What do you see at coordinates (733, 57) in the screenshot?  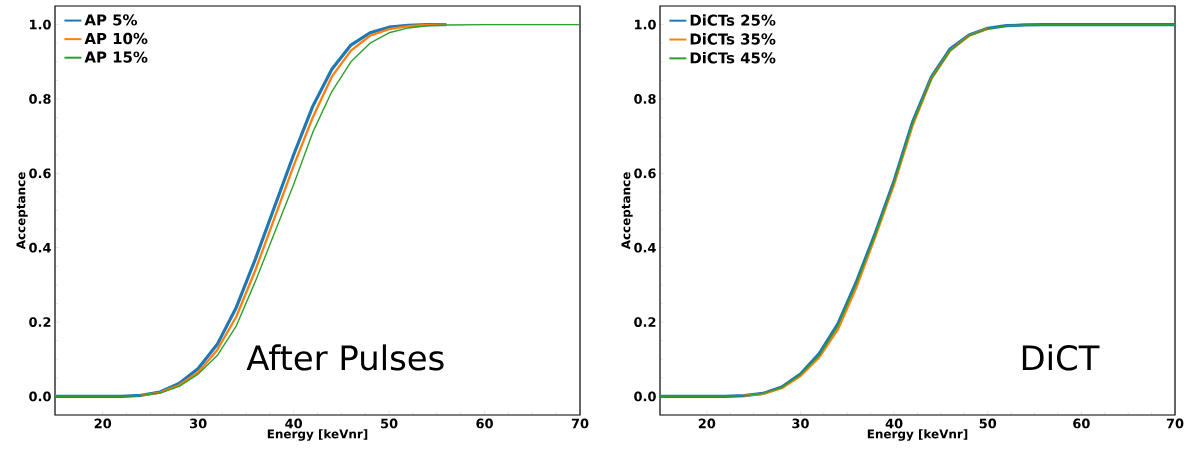 I see `legend-label: DiCTs 45%` at bounding box center [733, 57].